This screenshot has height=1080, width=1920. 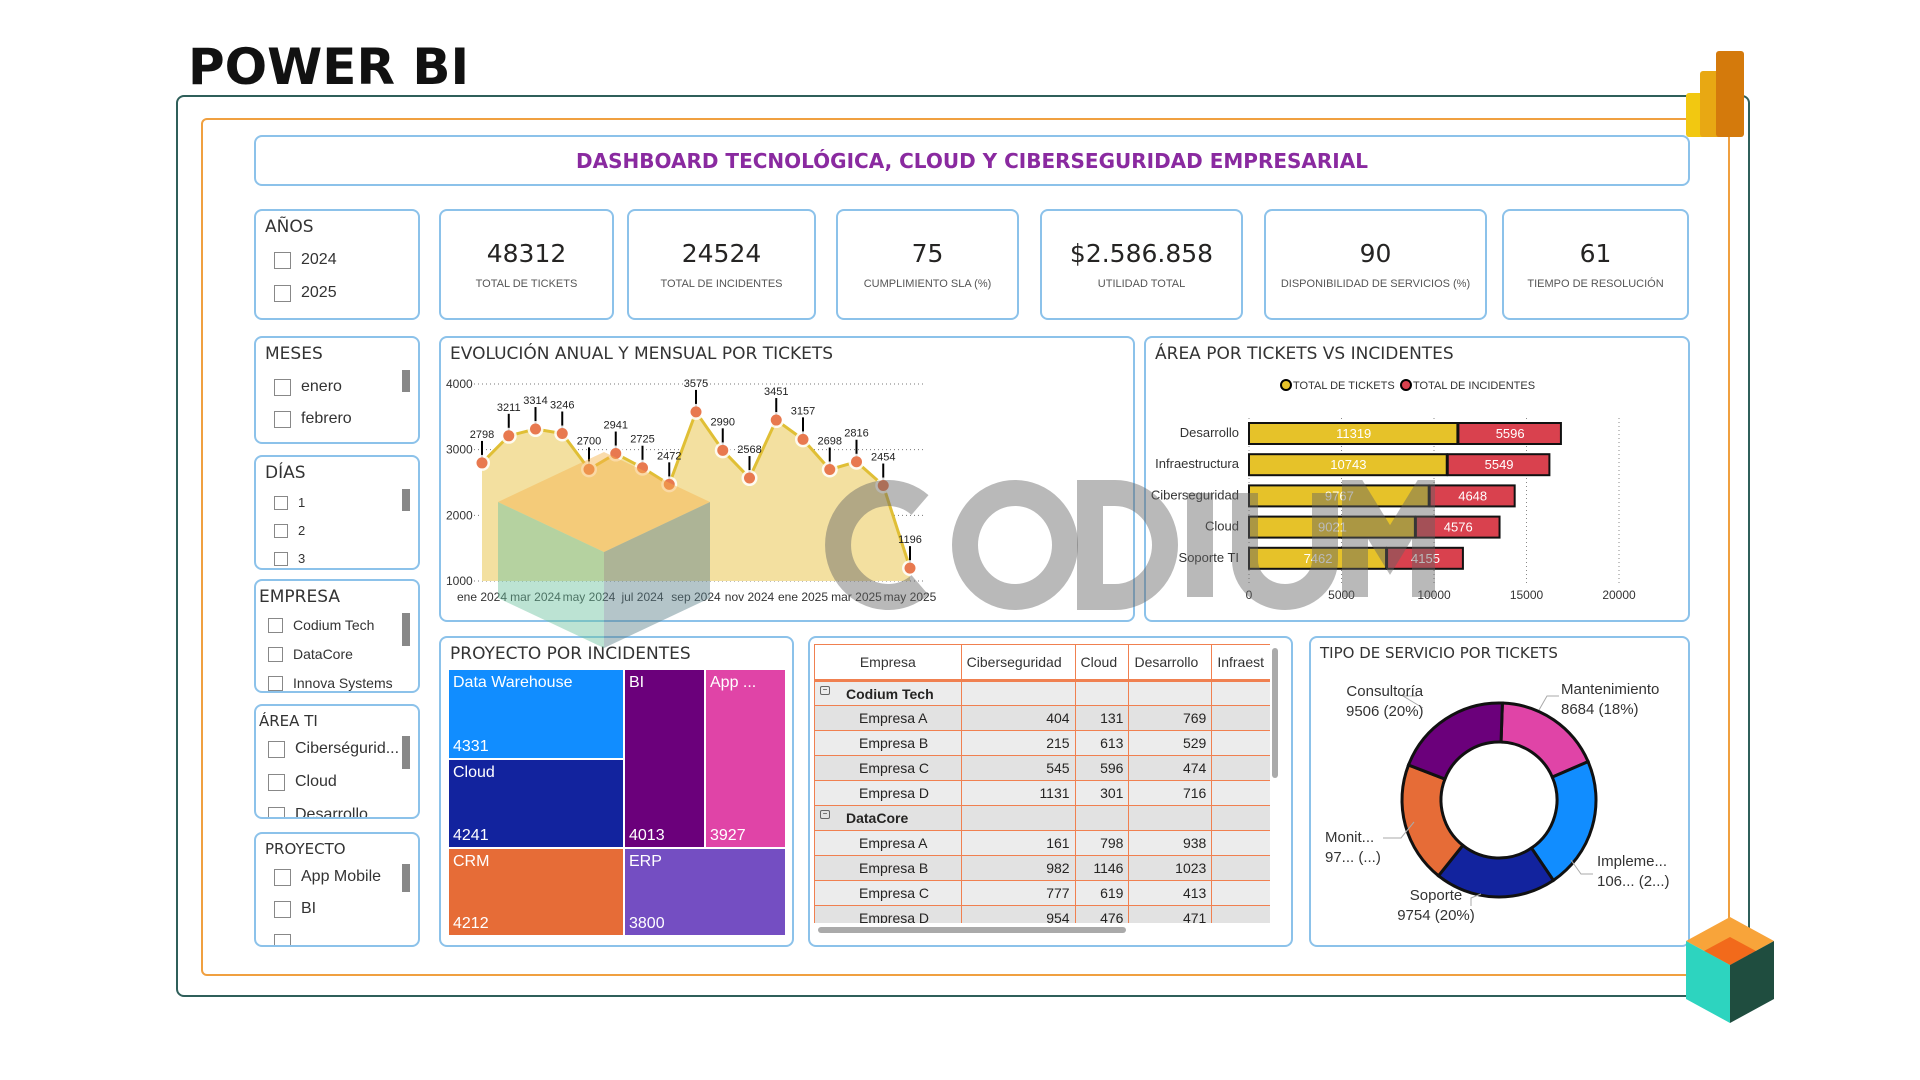 What do you see at coordinates (319, 259) in the screenshot?
I see `option-label: 2024` at bounding box center [319, 259].